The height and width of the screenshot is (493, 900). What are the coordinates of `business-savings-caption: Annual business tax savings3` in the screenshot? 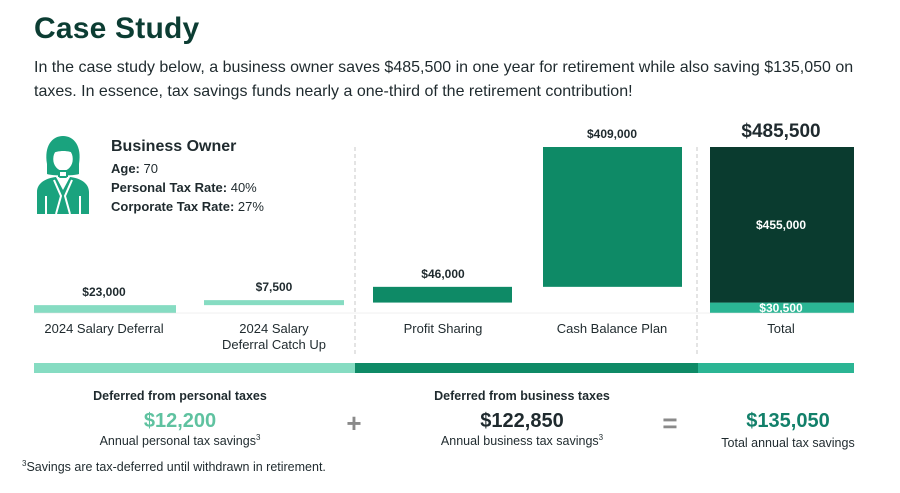 It's located at (522, 440).